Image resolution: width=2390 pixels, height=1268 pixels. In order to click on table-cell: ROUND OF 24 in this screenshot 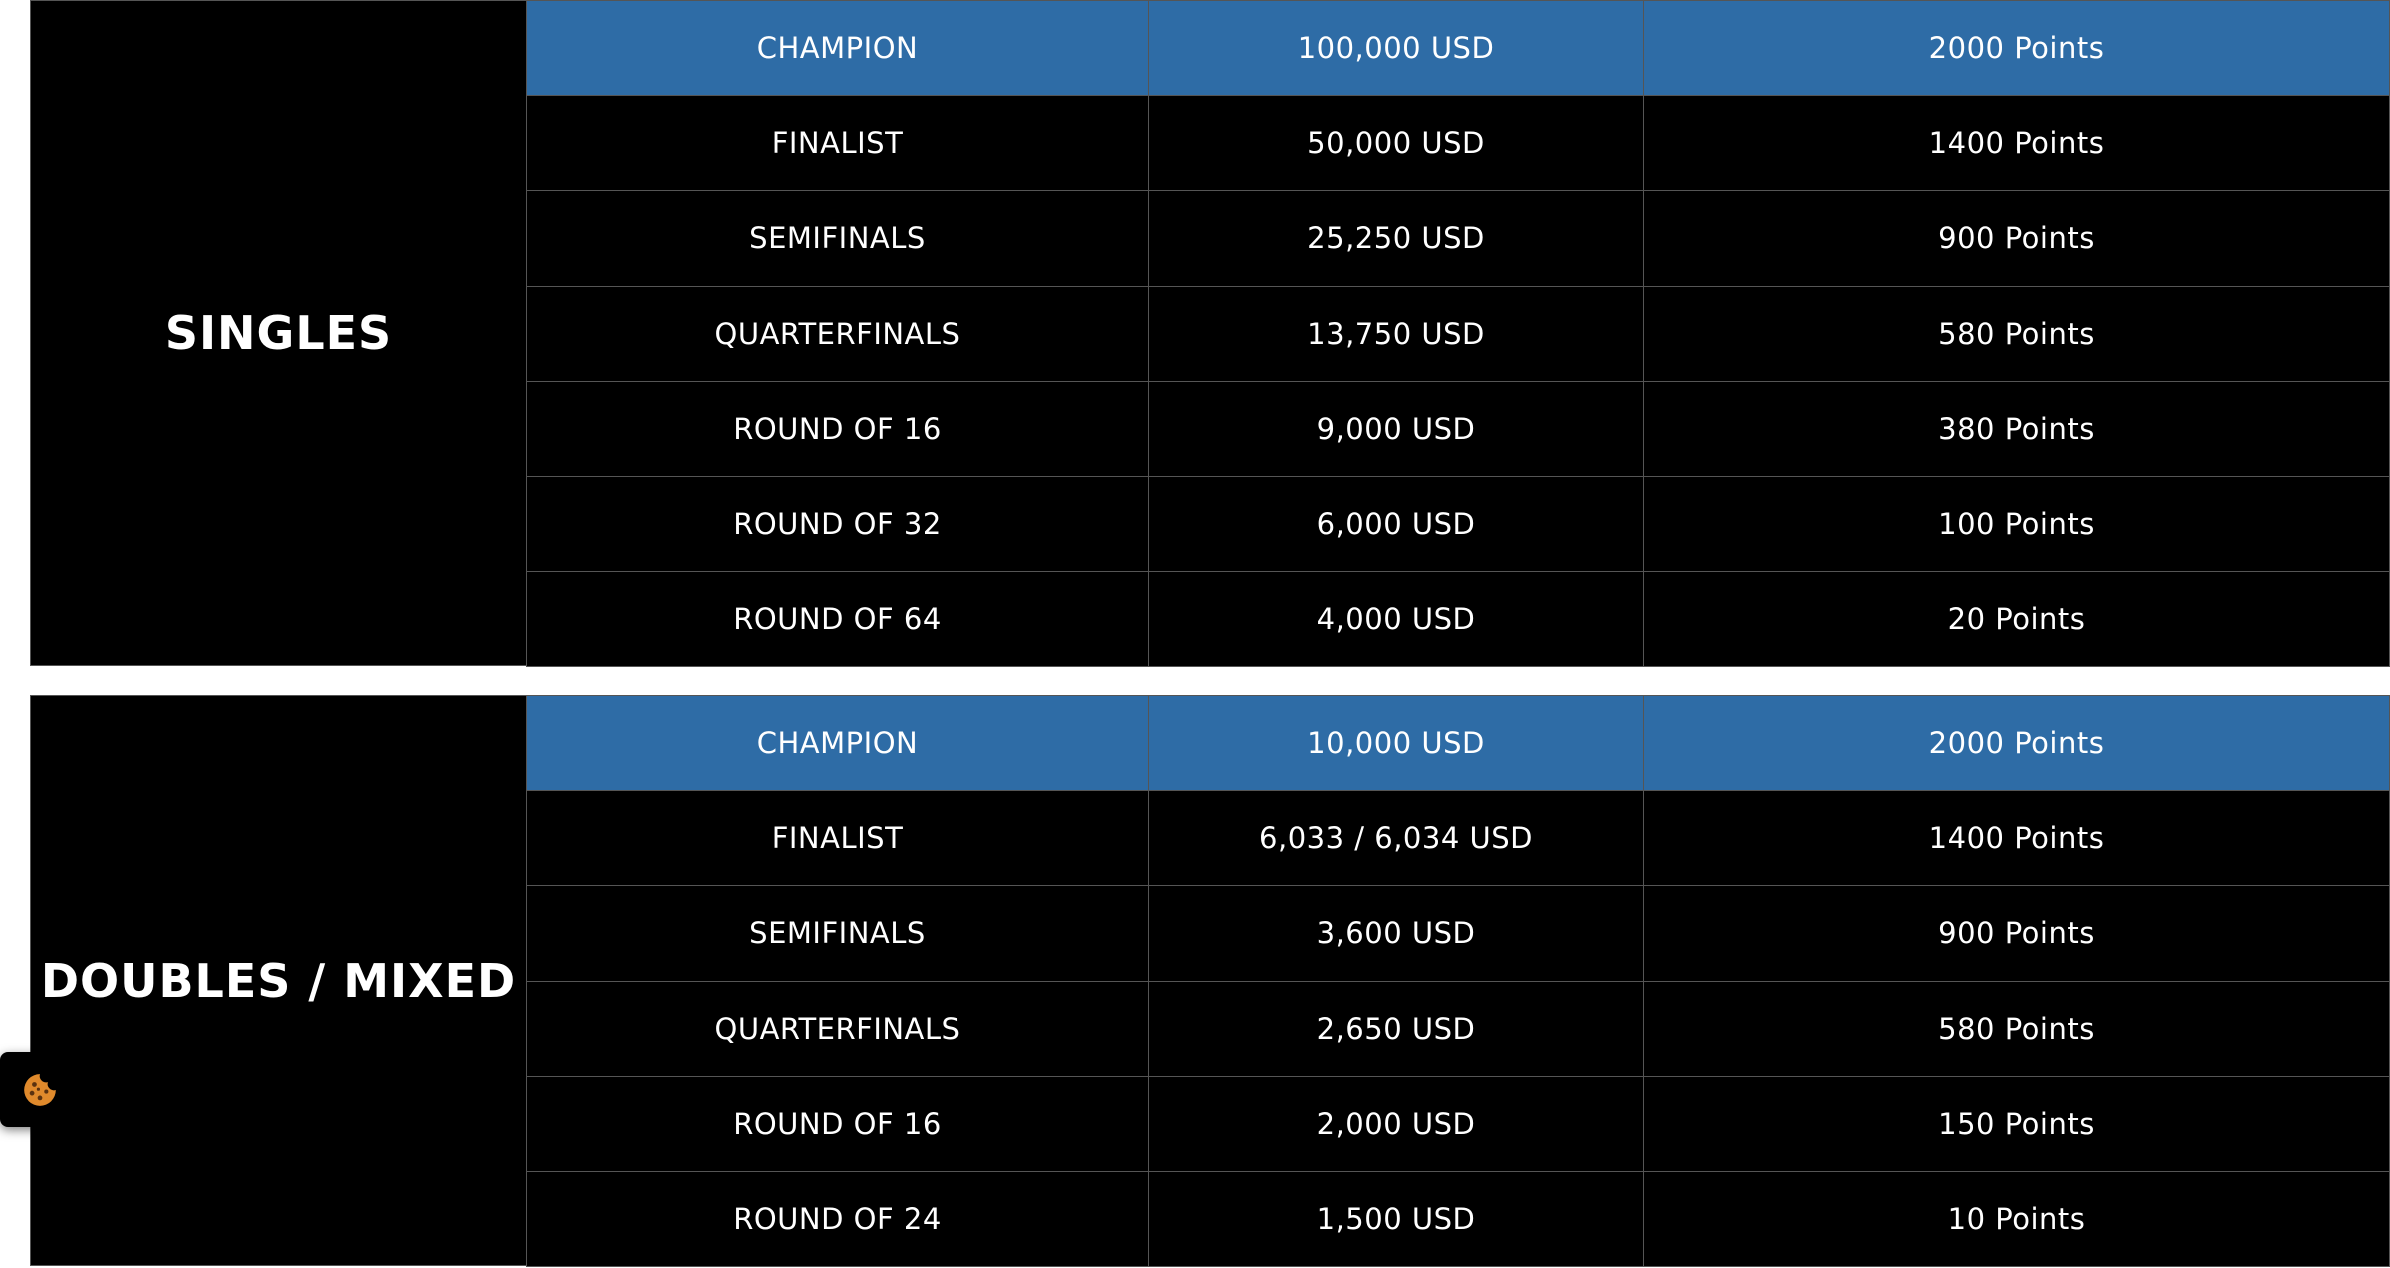, I will do `click(837, 1219)`.